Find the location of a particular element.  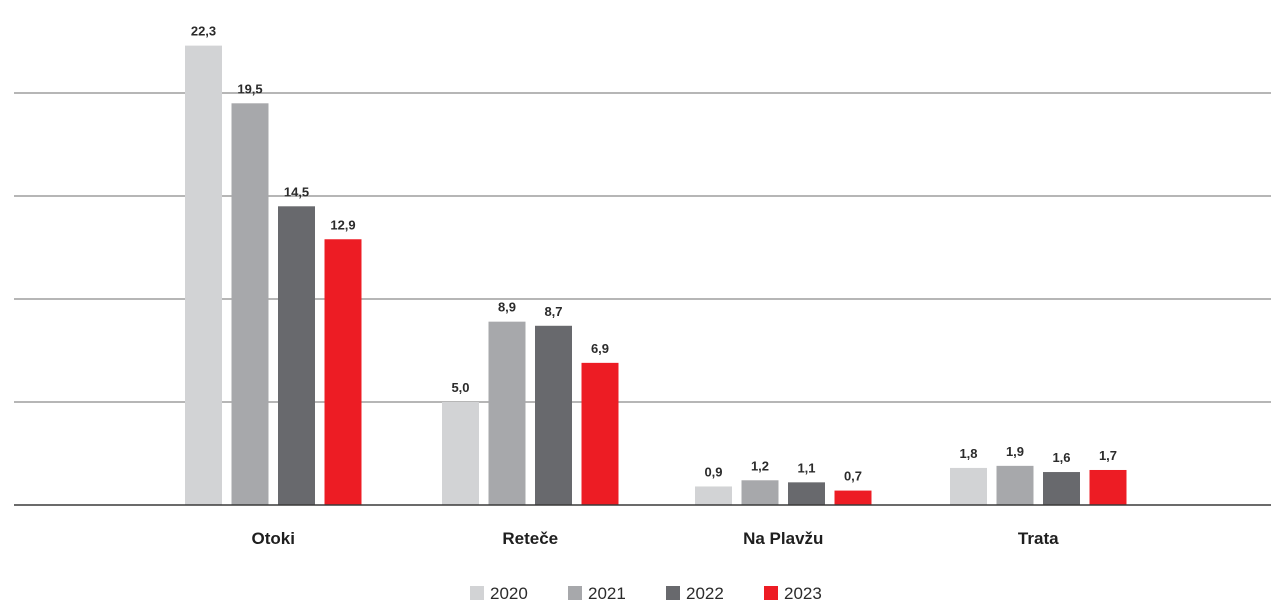

bar-value-label: 6,9 is located at coordinates (600, 348).